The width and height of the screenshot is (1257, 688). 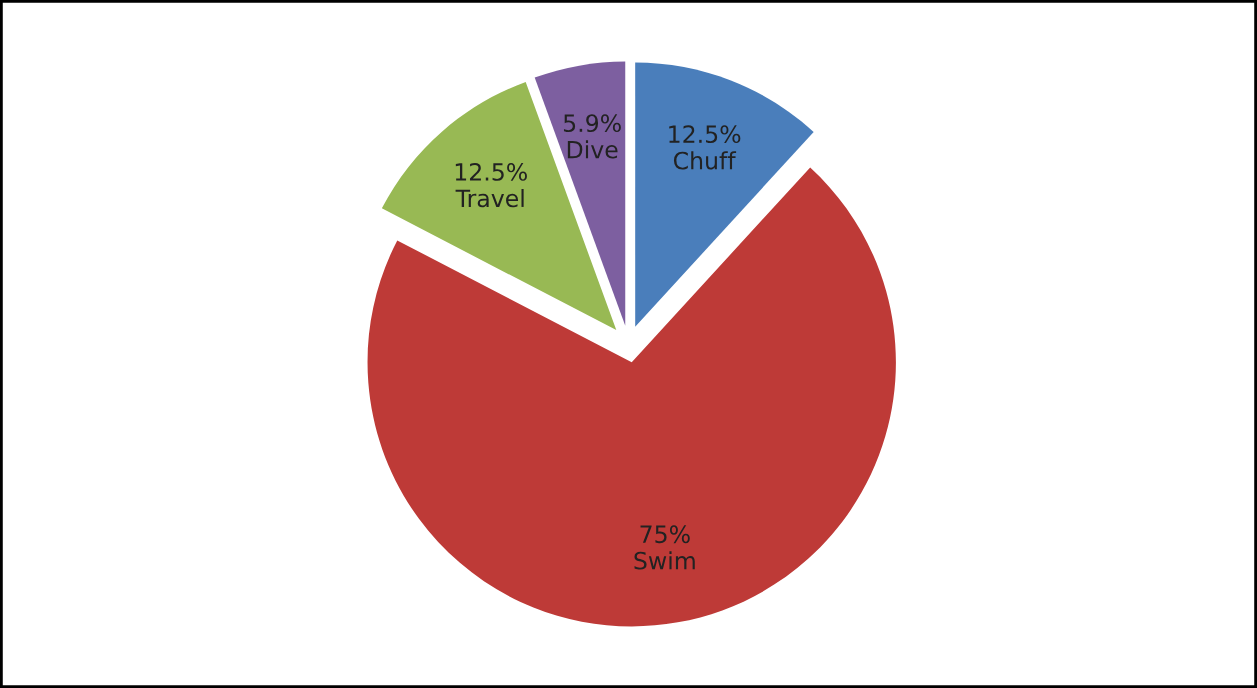 What do you see at coordinates (665, 534) in the screenshot?
I see `data-label: 75%` at bounding box center [665, 534].